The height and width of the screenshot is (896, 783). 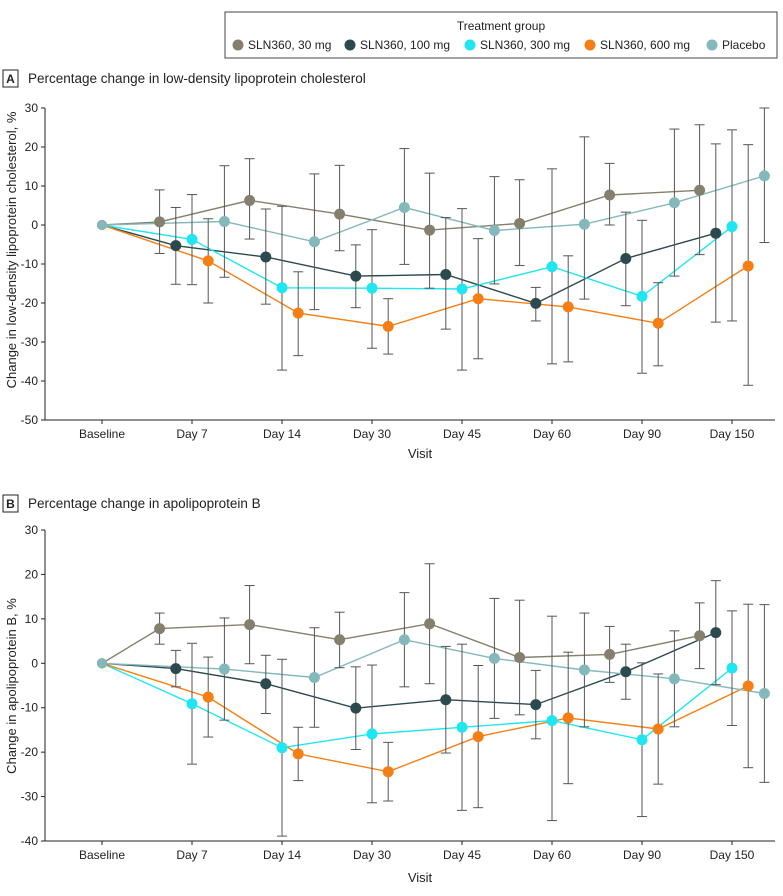 What do you see at coordinates (744, 45) in the screenshot?
I see `legend-label-placebo: Placebo` at bounding box center [744, 45].